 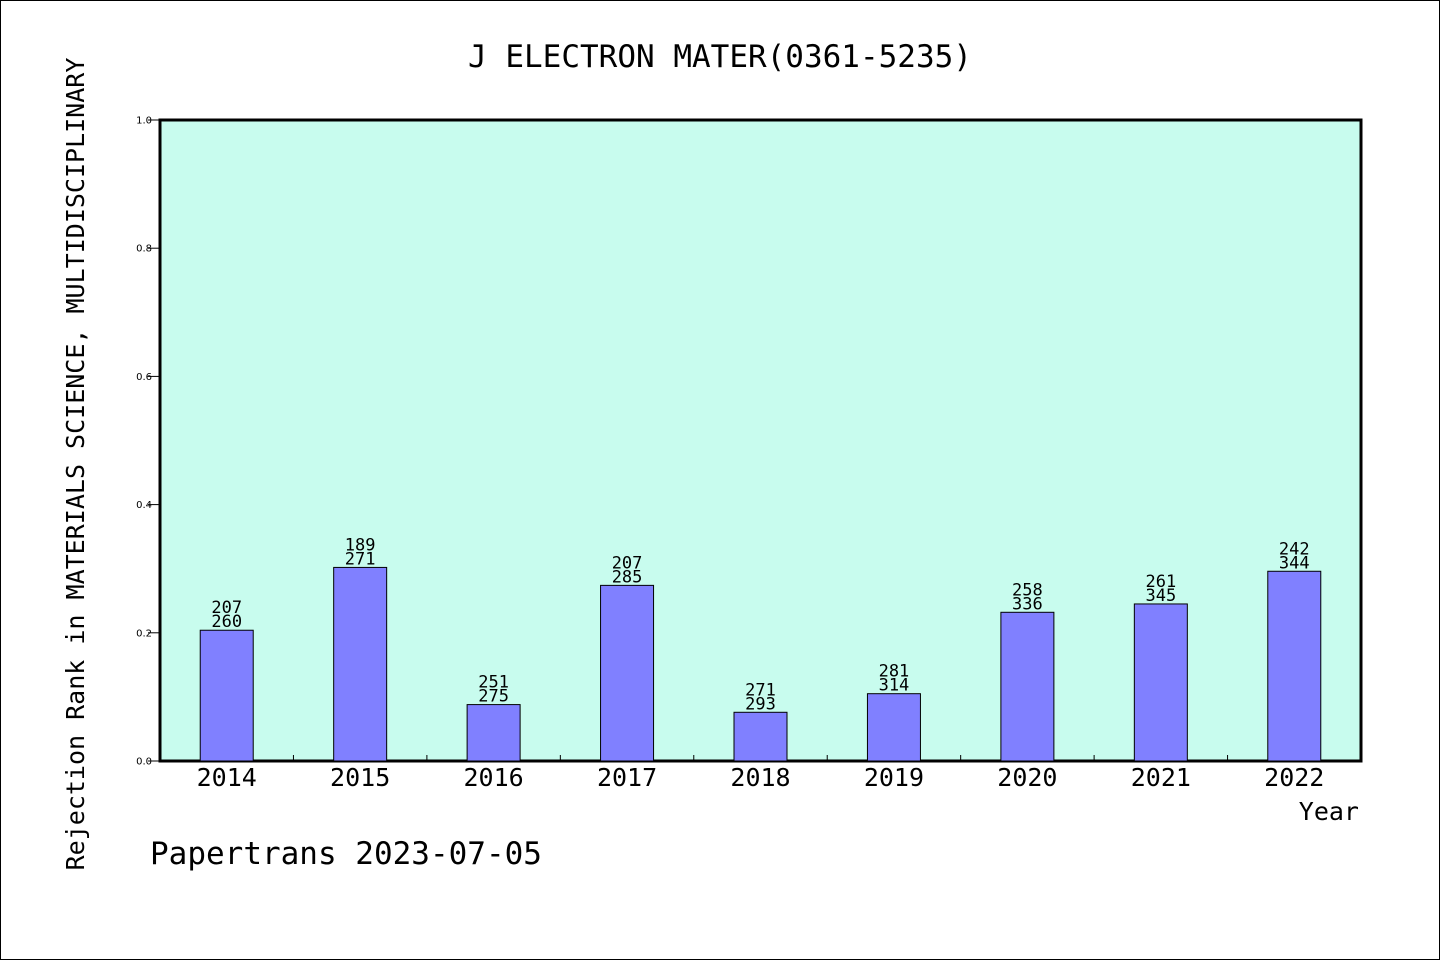 I want to click on chart-title: J ELECTRON MATER(0361-5235), so click(x=720, y=57).